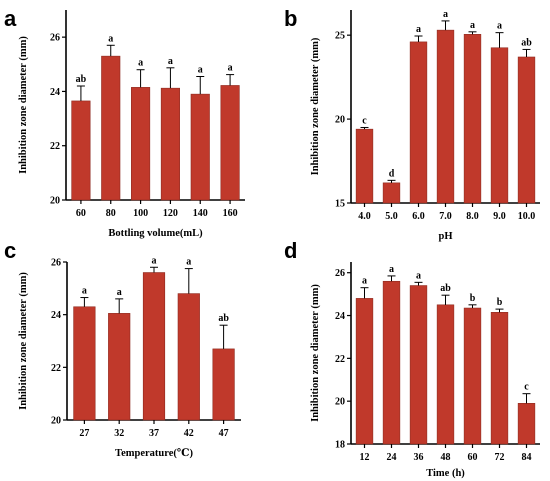 The width and height of the screenshot is (550, 481). I want to click on panel-letter-c: c, so click(10, 250).